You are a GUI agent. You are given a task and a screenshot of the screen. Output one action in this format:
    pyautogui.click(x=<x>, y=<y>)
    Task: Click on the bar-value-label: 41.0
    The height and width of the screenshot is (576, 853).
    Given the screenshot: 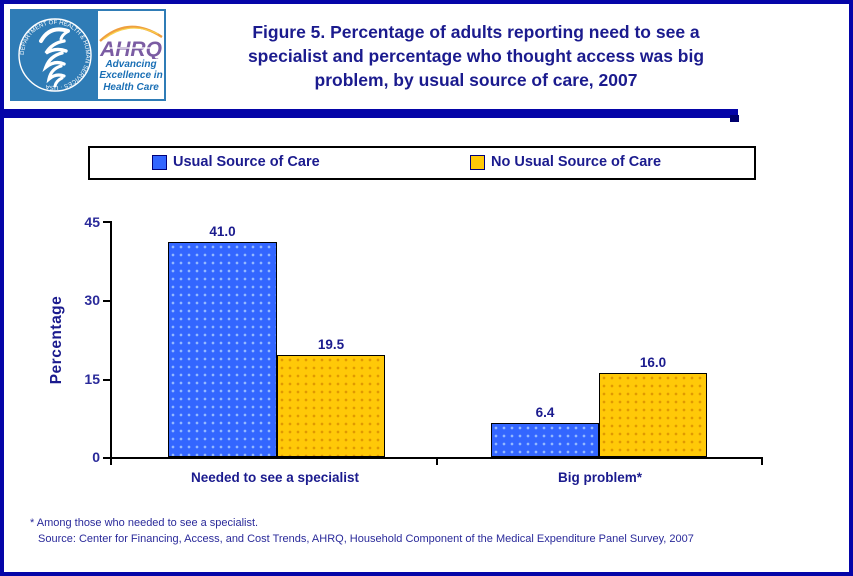 What is the action you would take?
    pyautogui.click(x=222, y=231)
    